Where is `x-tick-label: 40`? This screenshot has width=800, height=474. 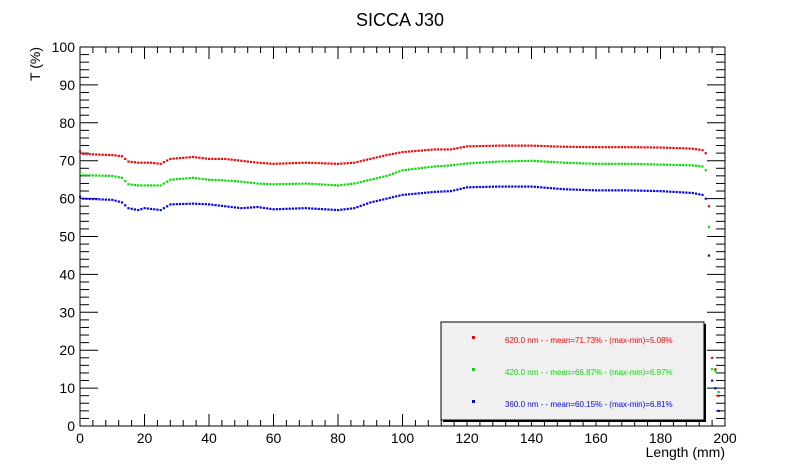 x-tick-label: 40 is located at coordinates (209, 438).